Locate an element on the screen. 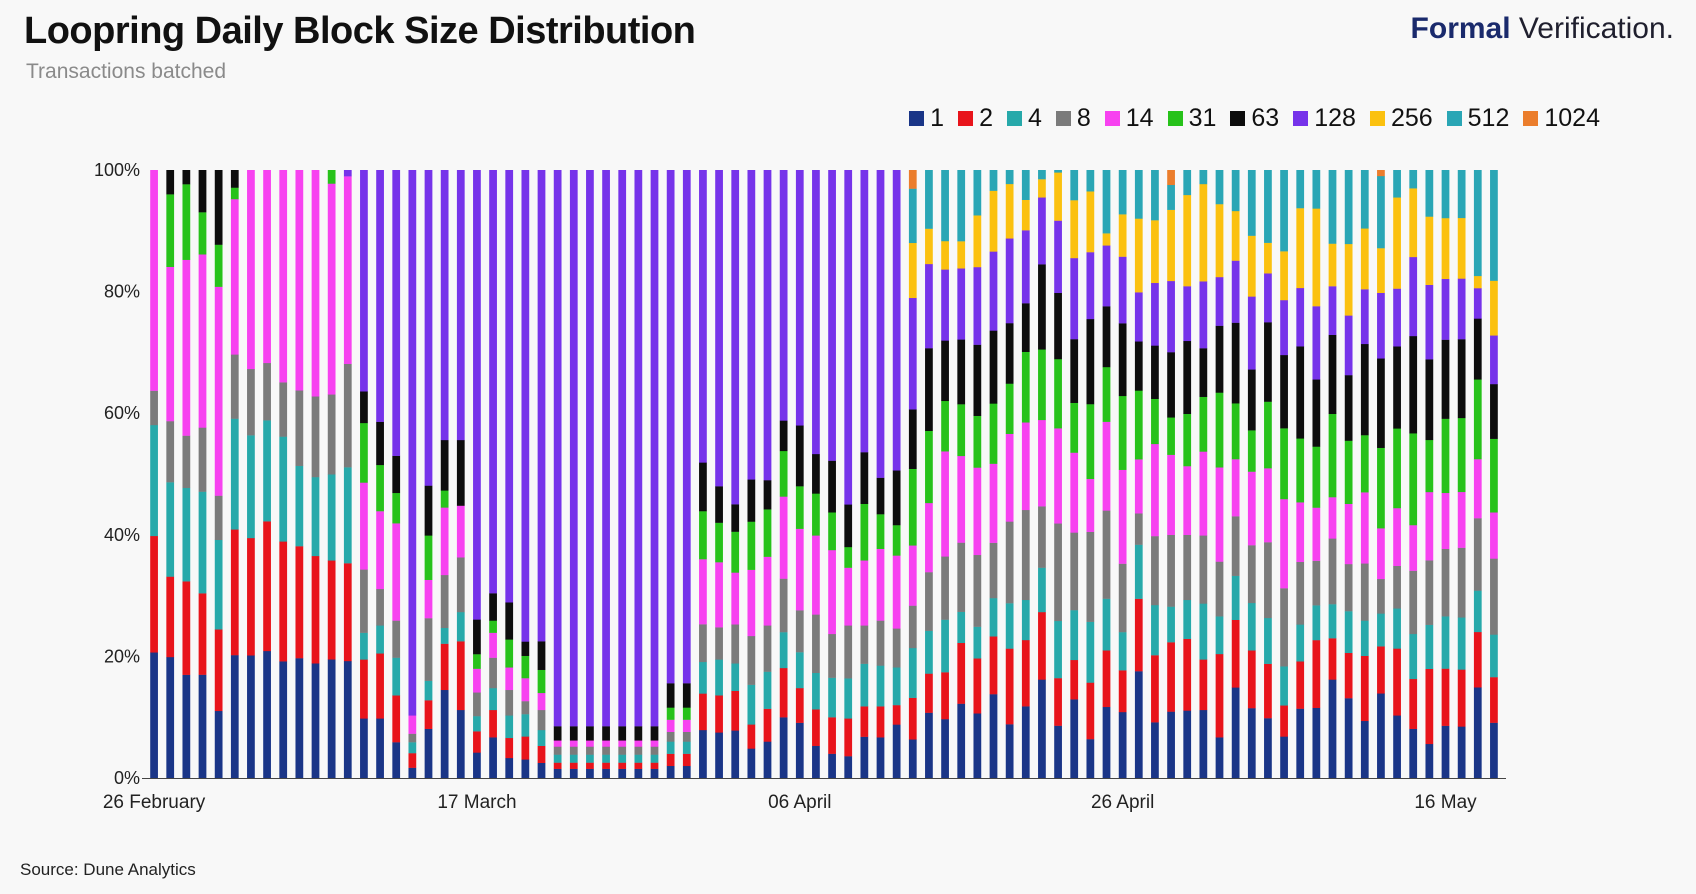 Image resolution: width=1696 pixels, height=894 pixels. legend-label: 256 is located at coordinates (1411, 118).